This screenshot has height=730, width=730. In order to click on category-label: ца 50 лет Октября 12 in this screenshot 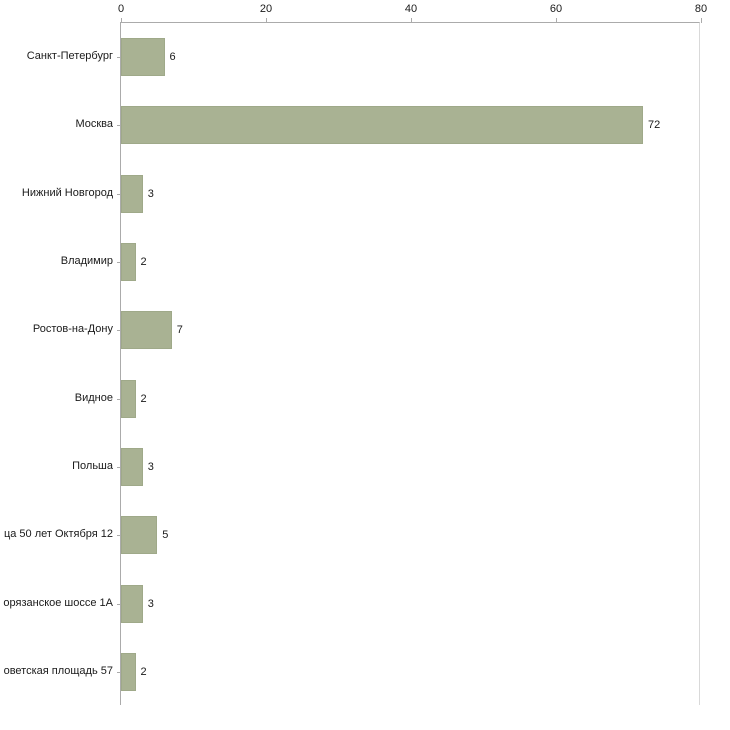, I will do `click(58, 534)`.